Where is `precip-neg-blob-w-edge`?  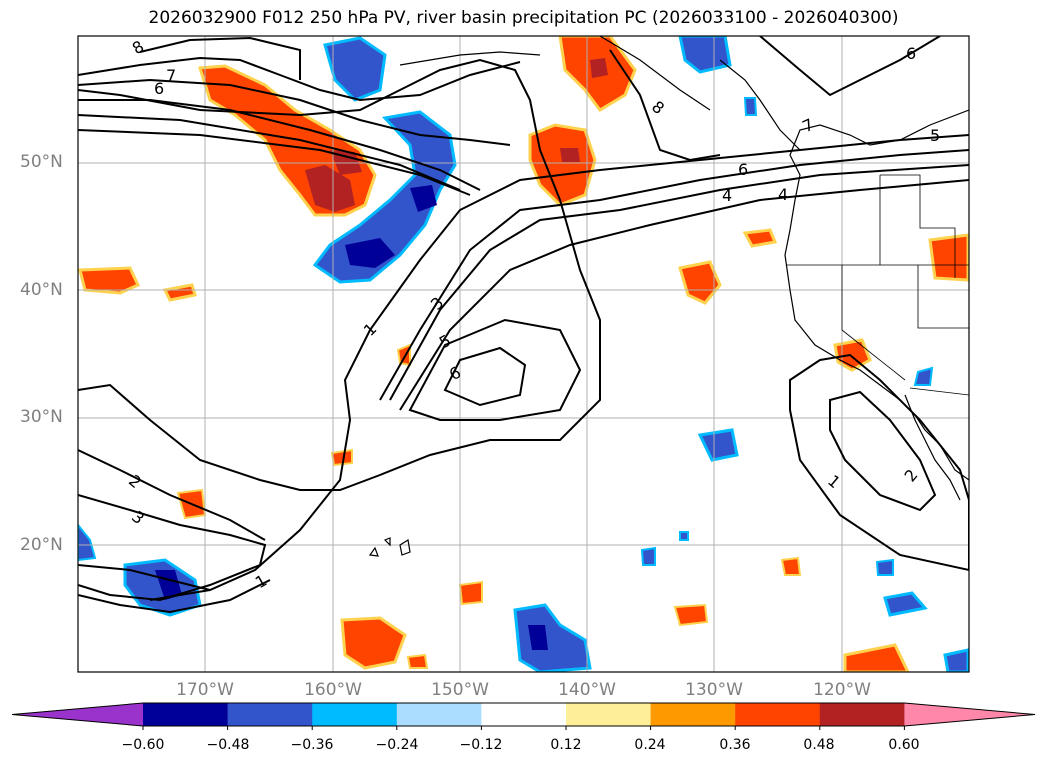
precip-neg-blob-w-edge is located at coordinates (87, 542).